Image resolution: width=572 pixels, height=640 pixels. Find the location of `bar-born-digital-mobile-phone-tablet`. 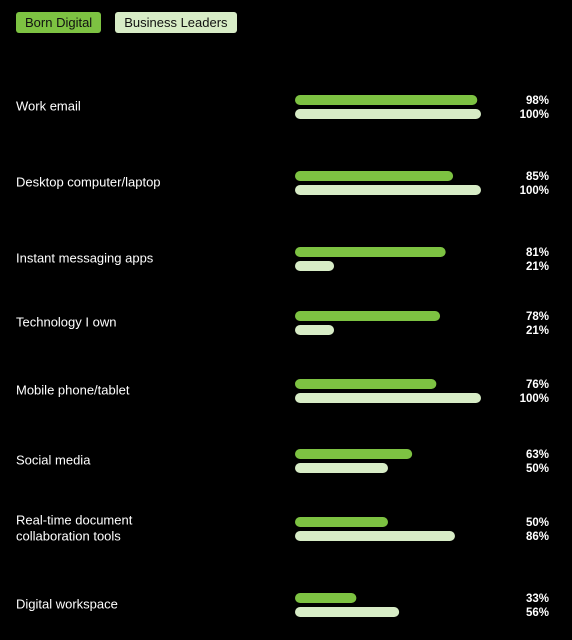

bar-born-digital-mobile-phone-tablet is located at coordinates (366, 384).